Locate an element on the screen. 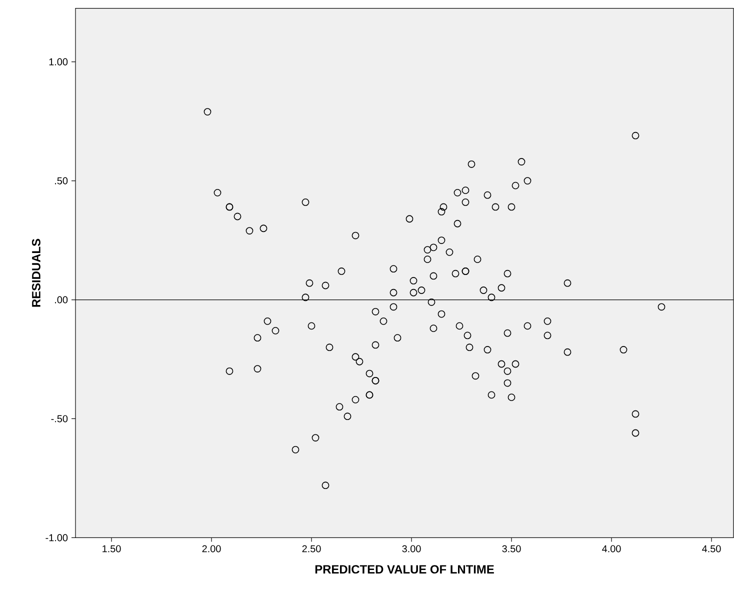 Image resolution: width=734 pixels, height=594 pixels. y-tick-label: 1.00 is located at coordinates (58, 62).